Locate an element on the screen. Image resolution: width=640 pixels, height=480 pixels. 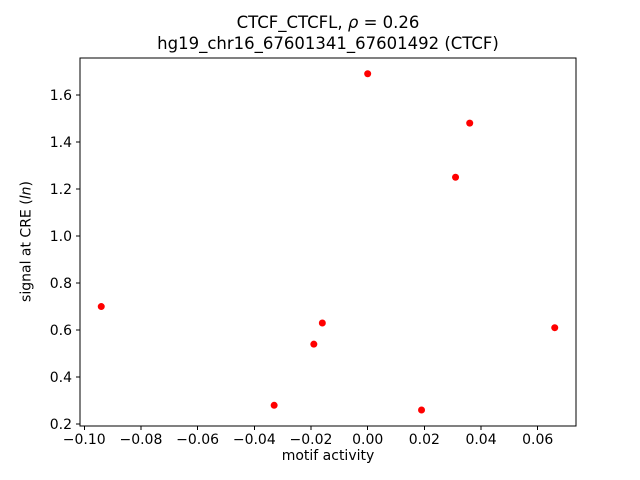
y-tick-label: 1.6 is located at coordinates (61, 96).